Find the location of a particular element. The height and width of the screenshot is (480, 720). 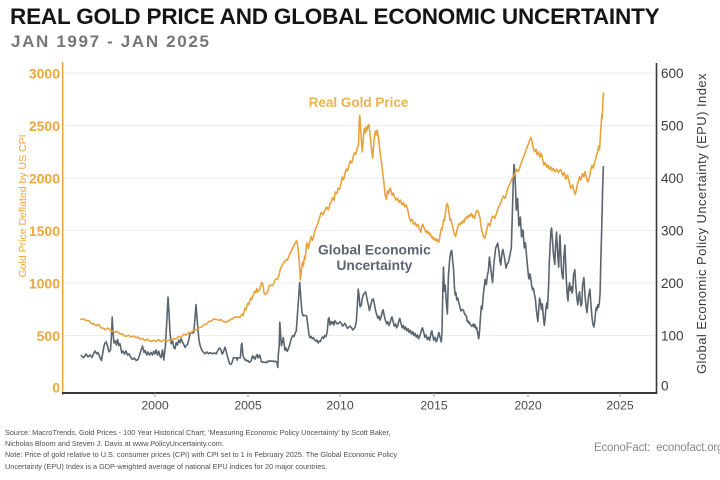

svg-text: 3000 is located at coordinates (44, 74).